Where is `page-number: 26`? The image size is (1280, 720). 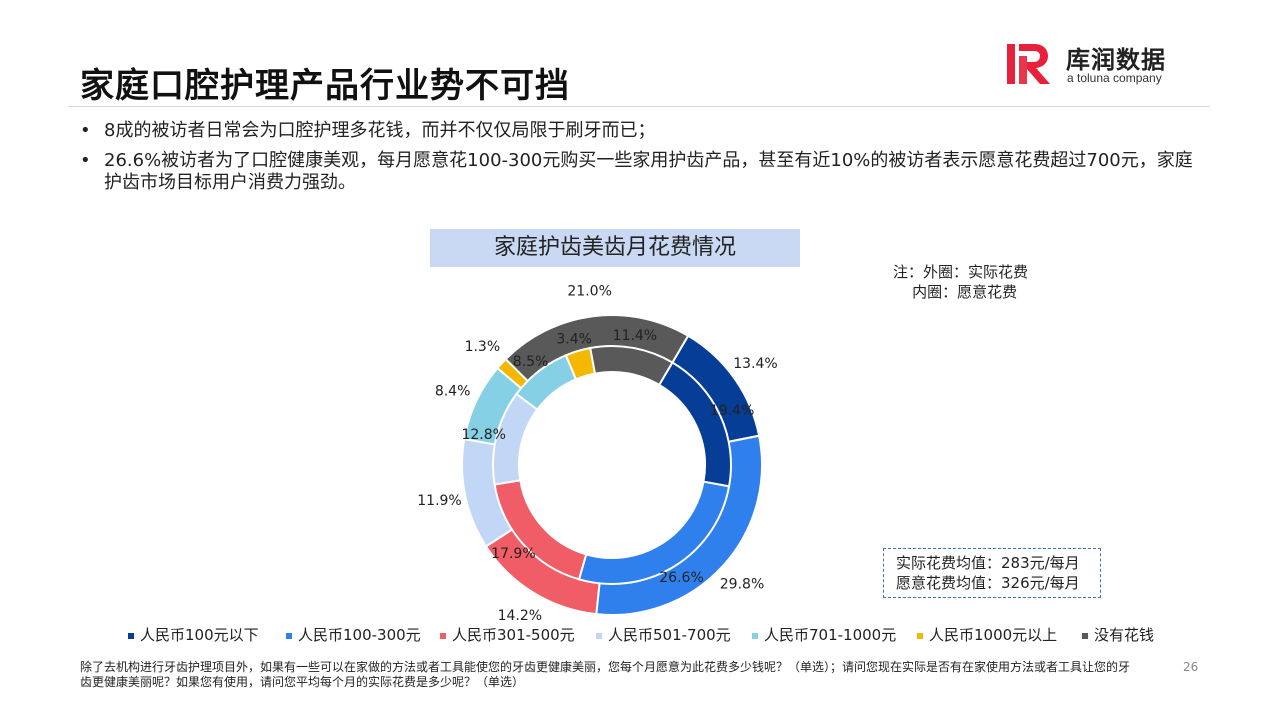 page-number: 26 is located at coordinates (1191, 667).